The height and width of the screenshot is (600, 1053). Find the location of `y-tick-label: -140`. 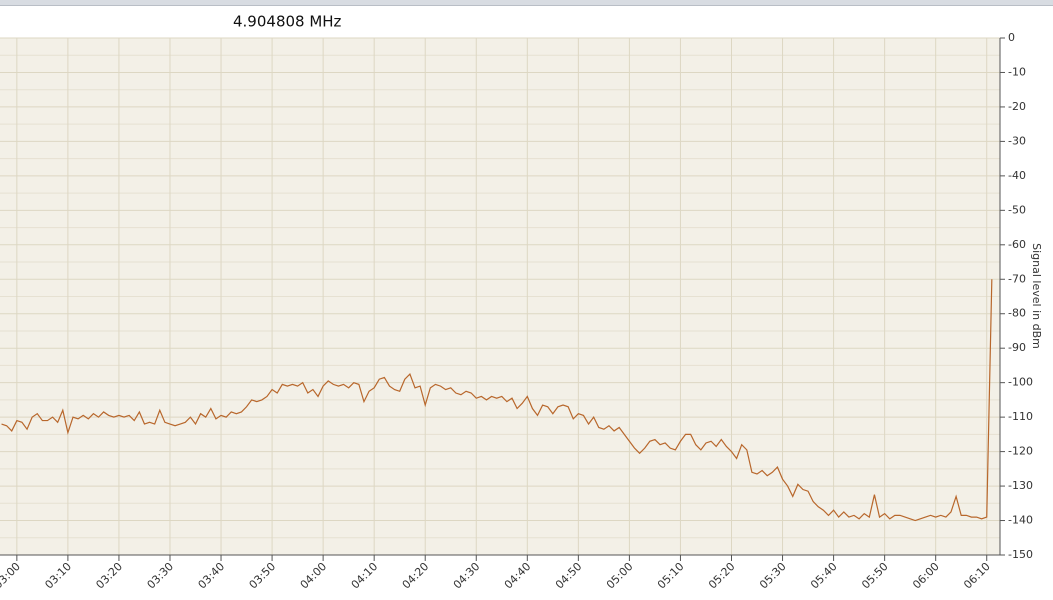

y-tick-label: -140 is located at coordinates (1020, 520).